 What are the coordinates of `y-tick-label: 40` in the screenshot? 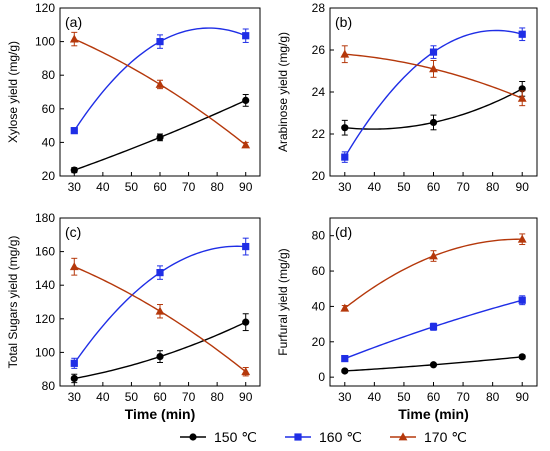 It's located at (49, 142).